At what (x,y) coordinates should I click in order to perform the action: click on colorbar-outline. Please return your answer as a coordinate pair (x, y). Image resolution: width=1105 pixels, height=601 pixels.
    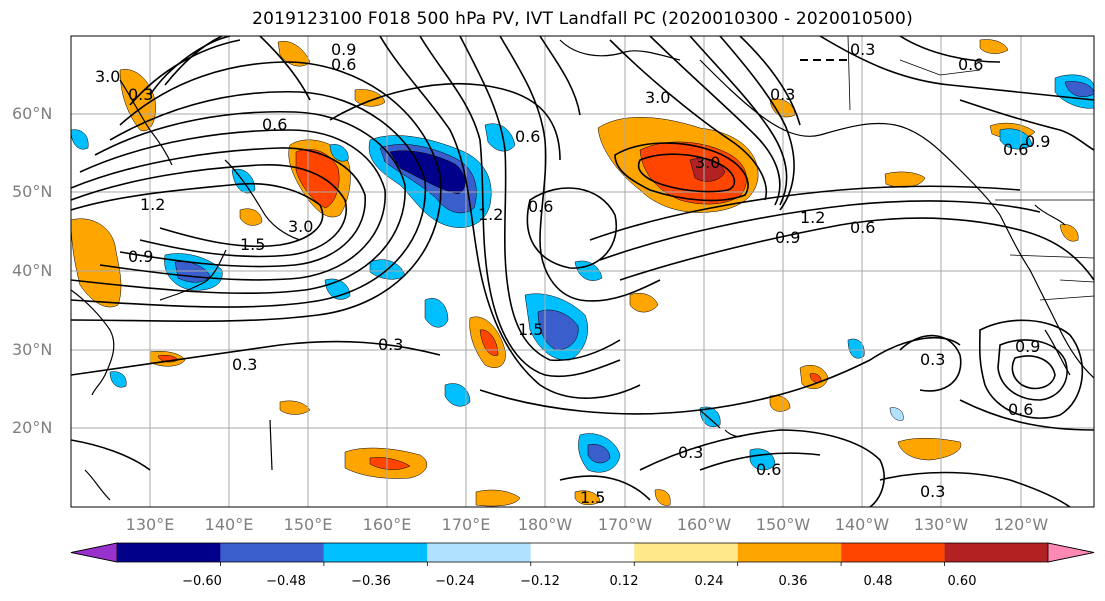
    Looking at the image, I should click on (582, 552).